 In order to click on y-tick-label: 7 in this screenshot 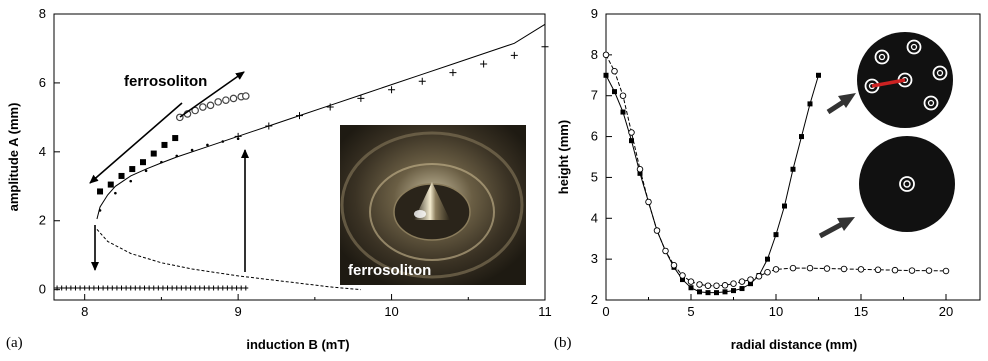, I will do `click(594, 95)`.